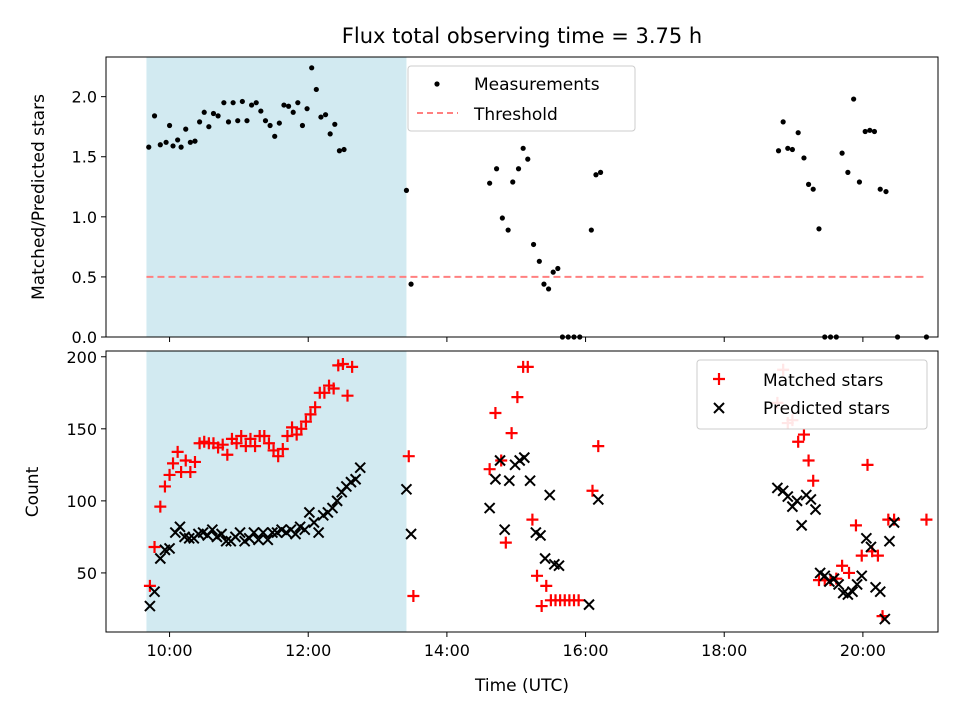  Describe the element at coordinates (812, 394) in the screenshot. I see `bottom-legend-box` at that location.